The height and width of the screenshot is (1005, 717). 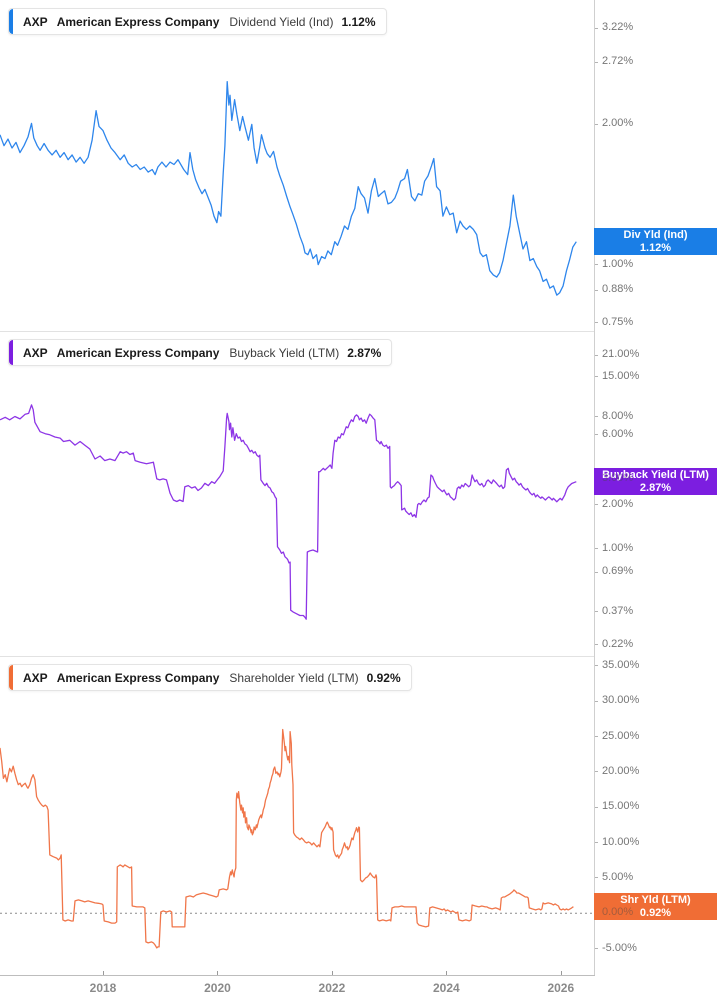 I want to click on y-tick-label: 0.75%, so click(x=618, y=321).